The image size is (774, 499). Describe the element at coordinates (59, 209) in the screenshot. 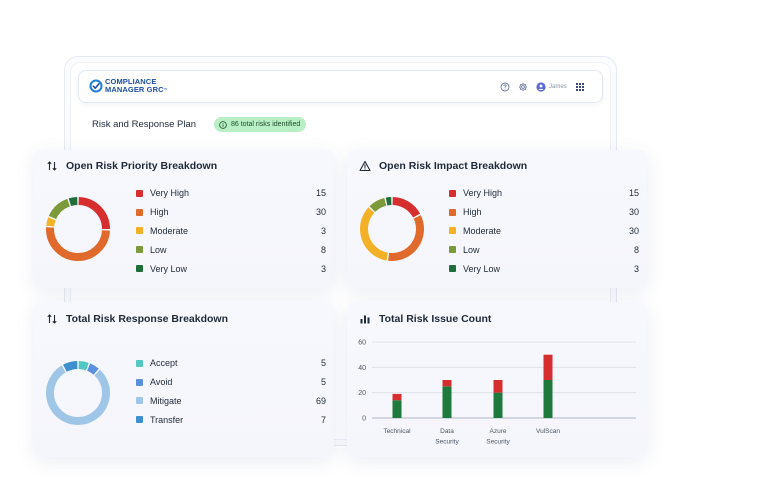

I see `priority-slice-low` at that location.